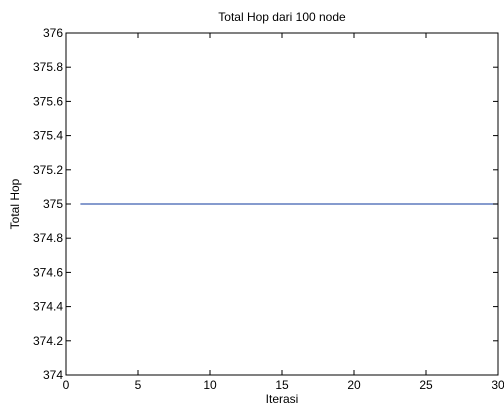  What do you see at coordinates (282, 17) in the screenshot?
I see `chart-title: Total Hop dari 100 node` at bounding box center [282, 17].